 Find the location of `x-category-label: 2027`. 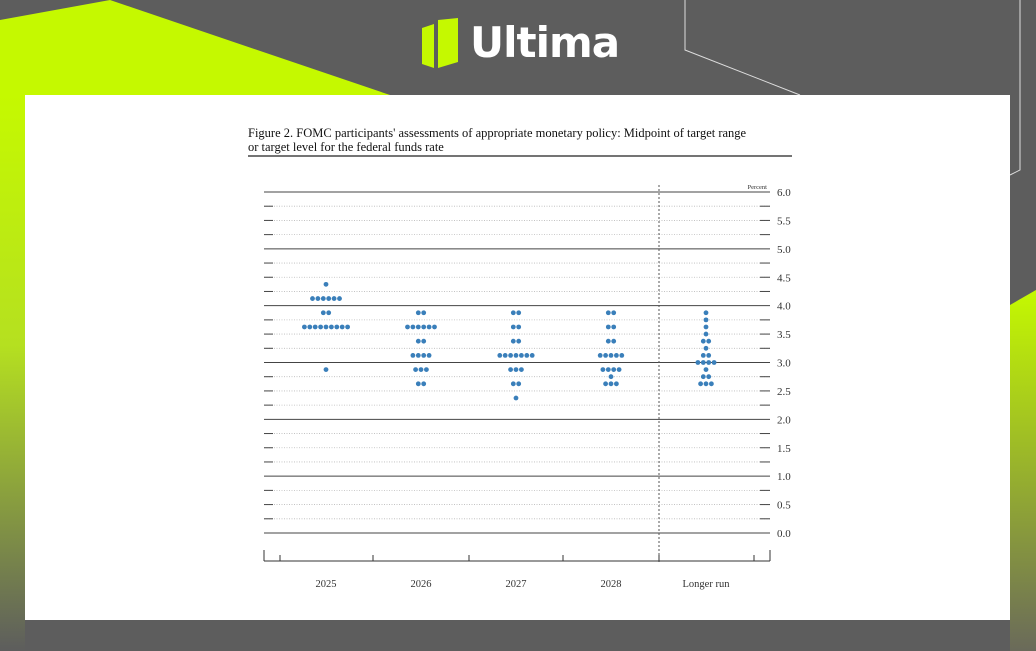

x-category-label: 2027 is located at coordinates (516, 584).